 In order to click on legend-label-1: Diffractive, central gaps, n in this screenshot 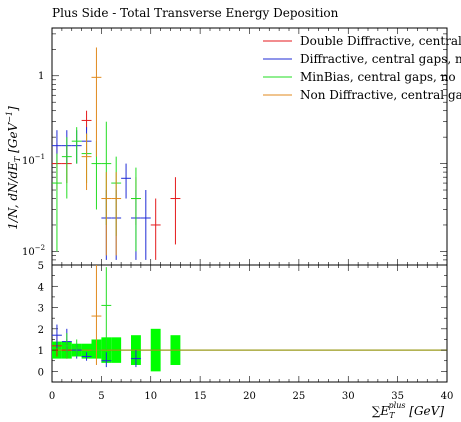, I will do `click(380, 59)`.